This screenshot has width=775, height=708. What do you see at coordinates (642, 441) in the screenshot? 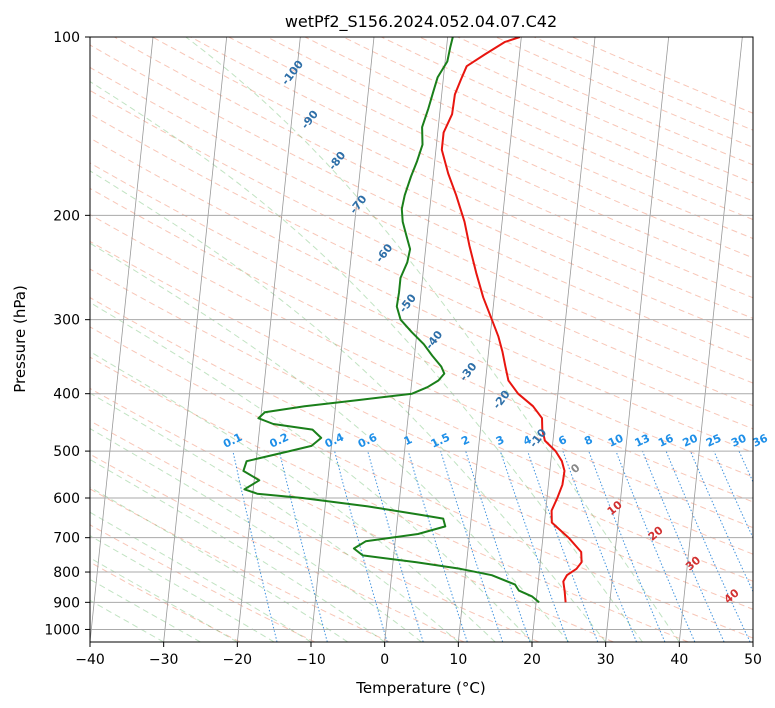
I see `mixing-ratio-label: 13` at bounding box center [642, 441].